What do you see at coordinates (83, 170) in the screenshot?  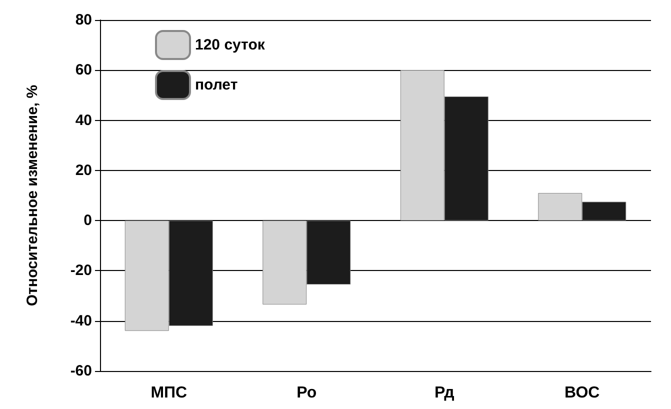 I see `y-tick-label: 20` at bounding box center [83, 170].